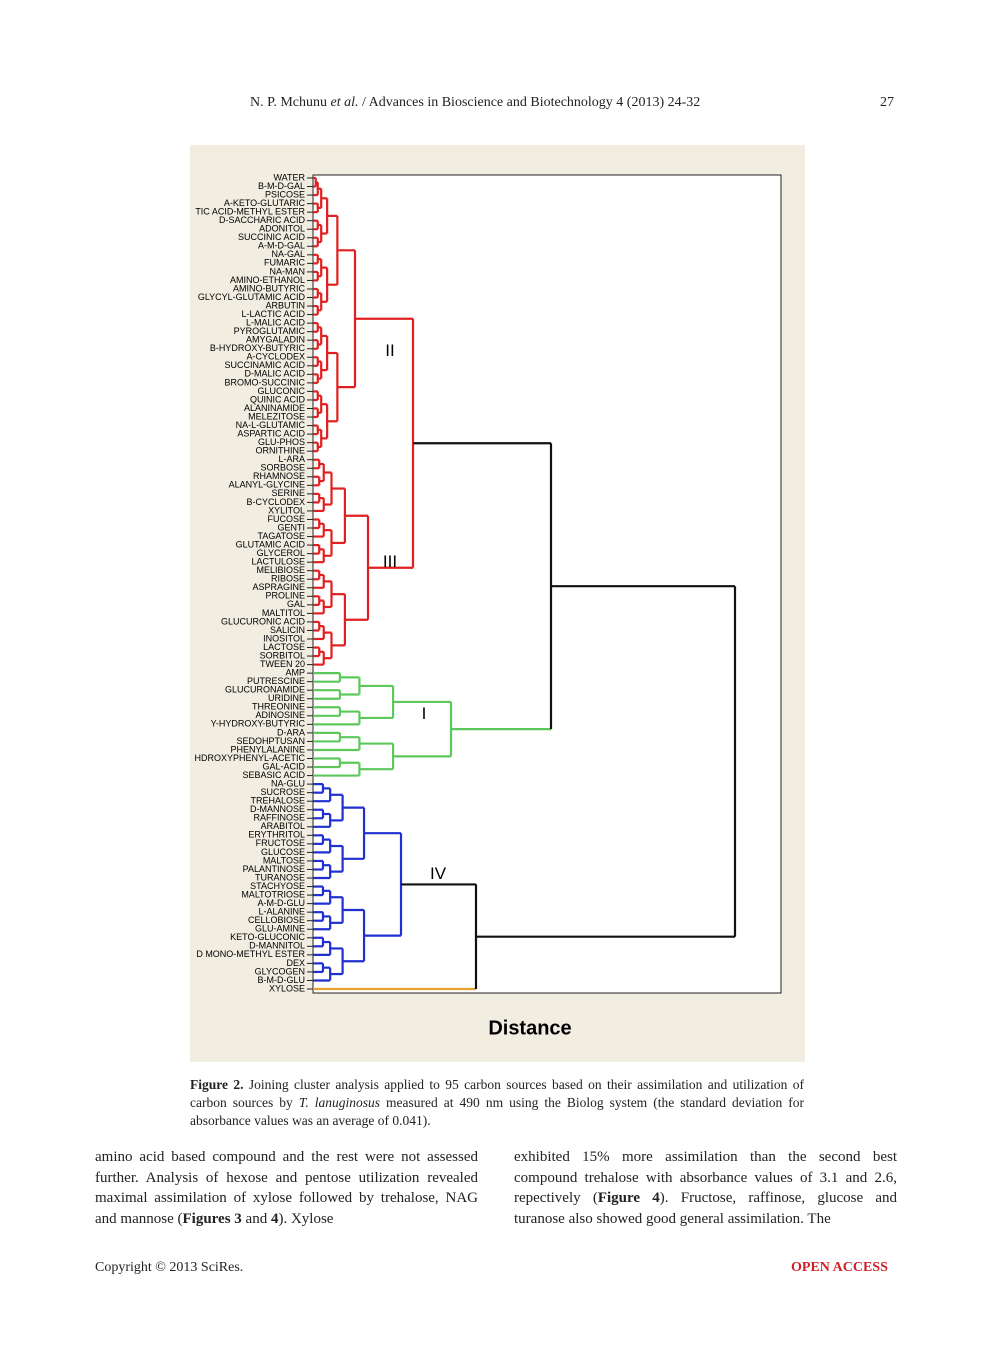  Describe the element at coordinates (274, 408) in the screenshot. I see `leaf-label: ALANINAMIDE` at that location.